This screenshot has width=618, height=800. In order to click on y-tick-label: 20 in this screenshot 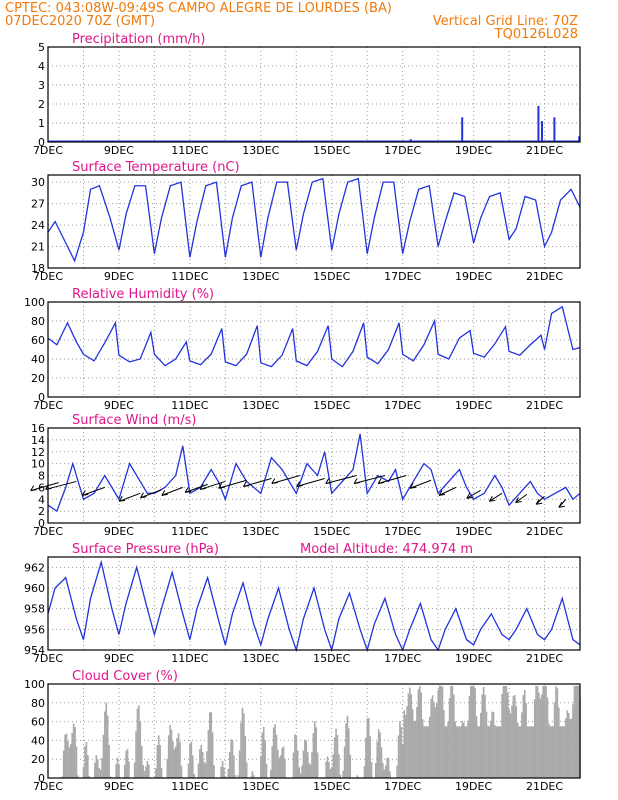, I will do `click(38, 378)`.